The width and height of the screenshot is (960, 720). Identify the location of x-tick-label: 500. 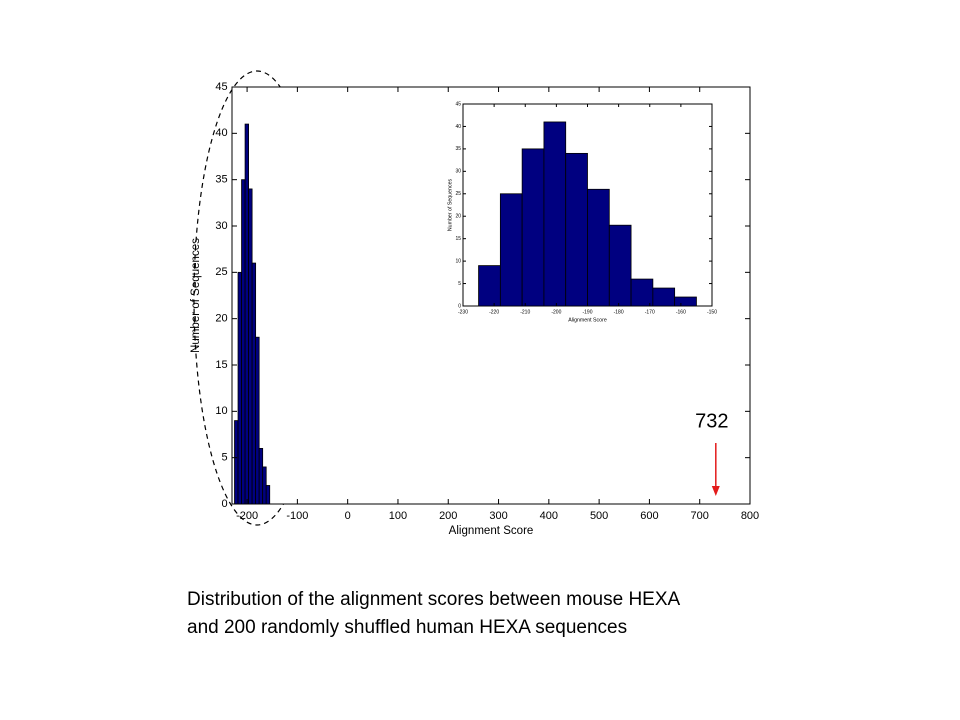
(599, 516).